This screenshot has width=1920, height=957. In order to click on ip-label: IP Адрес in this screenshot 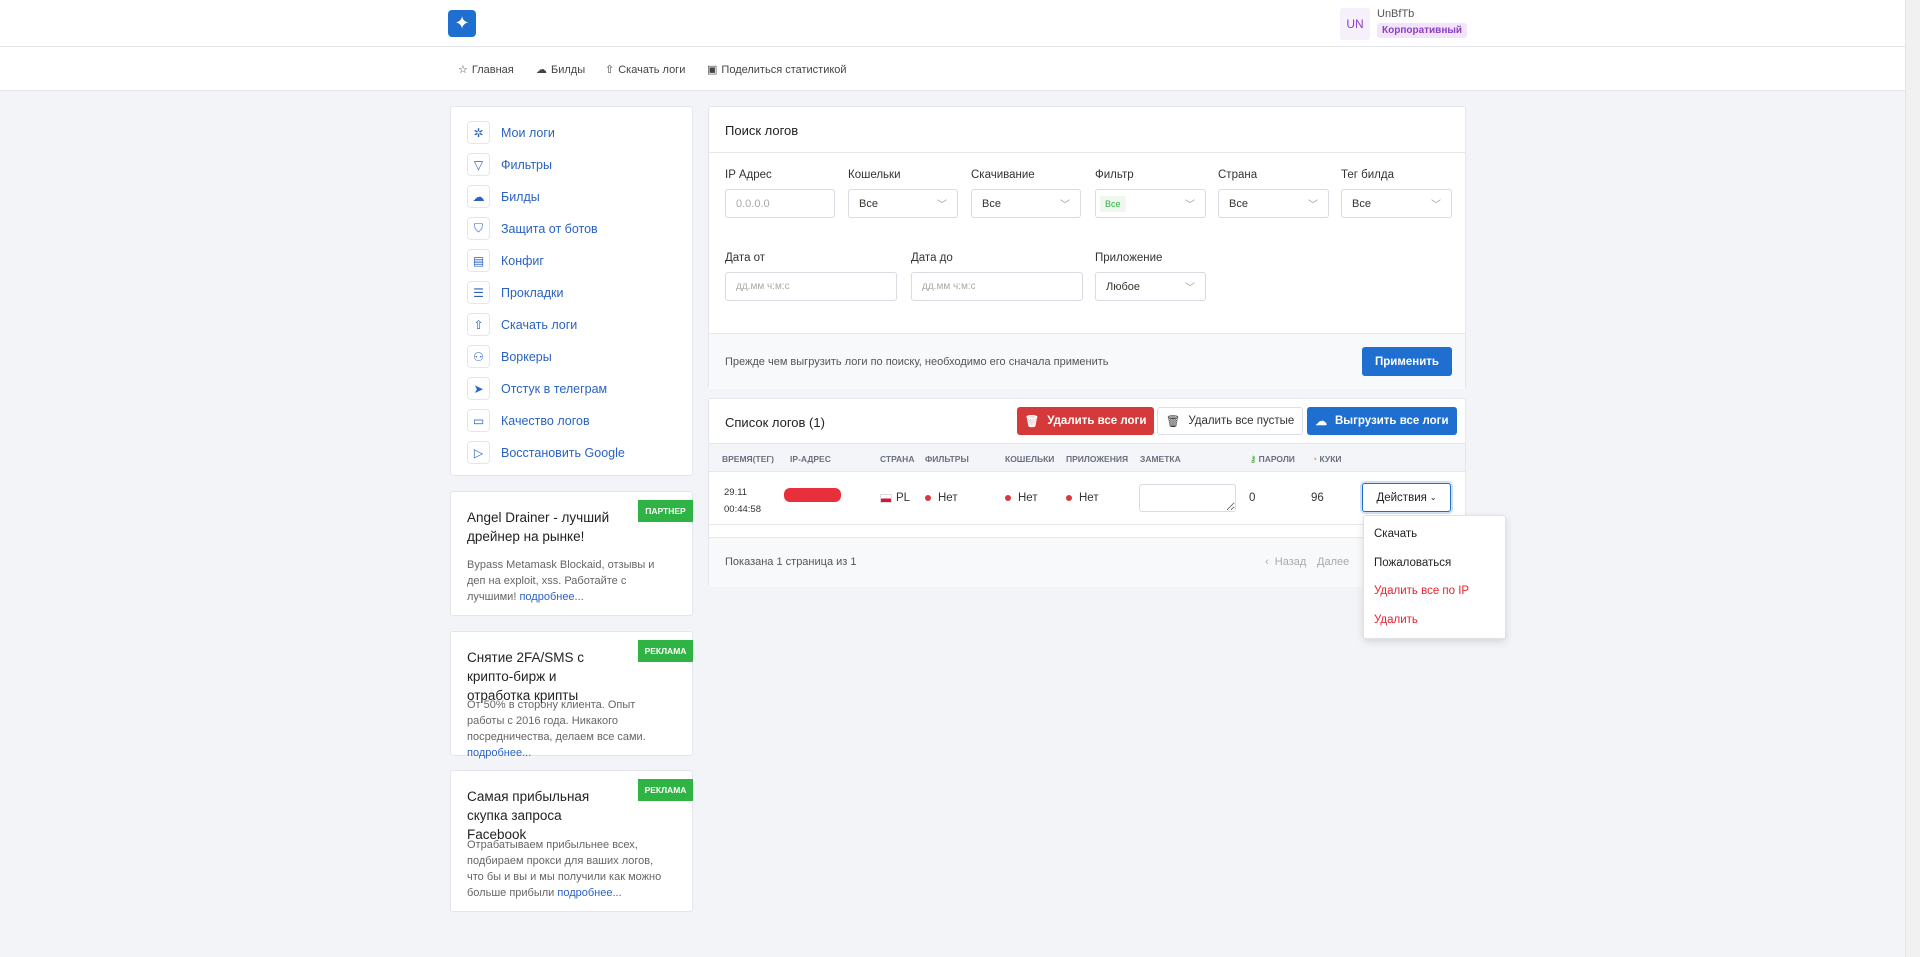, I will do `click(748, 175)`.